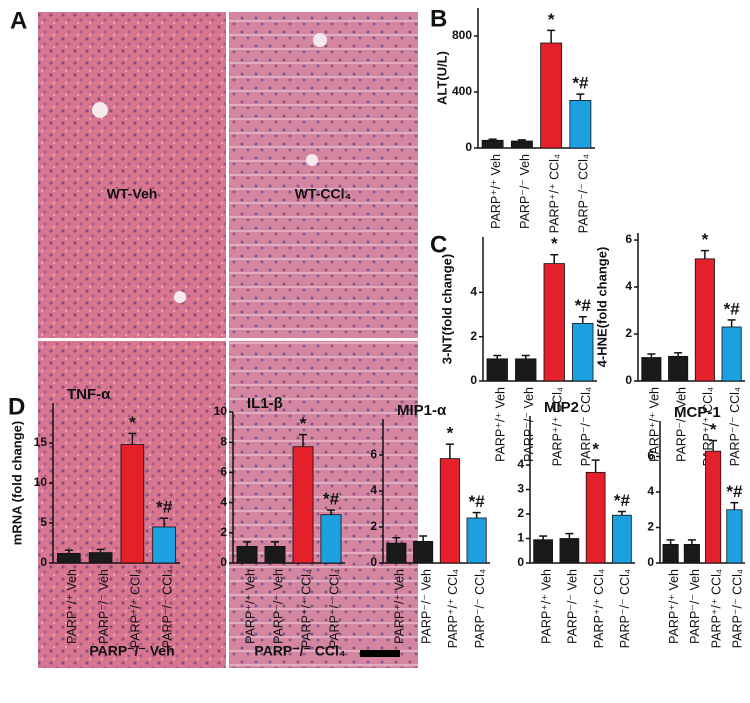  I want to click on y-tick-label: 10, so click(41, 482).